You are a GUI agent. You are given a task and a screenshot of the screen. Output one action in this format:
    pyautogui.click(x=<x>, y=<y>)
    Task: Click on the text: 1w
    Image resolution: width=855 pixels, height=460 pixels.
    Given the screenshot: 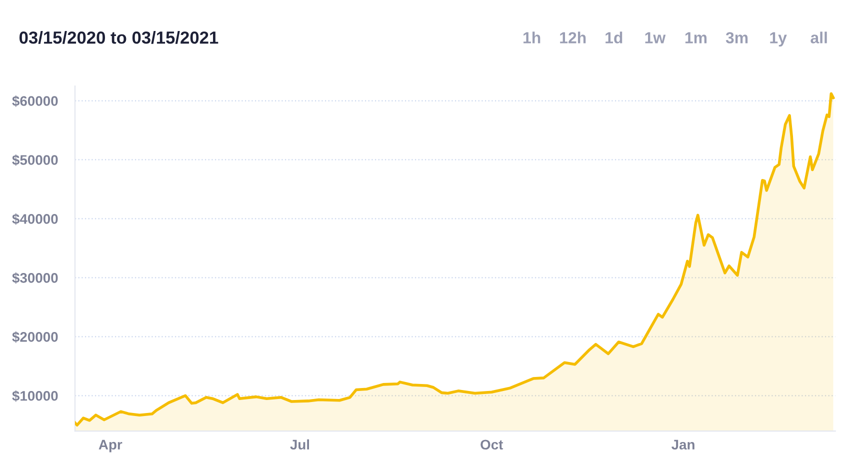 What is the action you would take?
    pyautogui.click(x=655, y=38)
    